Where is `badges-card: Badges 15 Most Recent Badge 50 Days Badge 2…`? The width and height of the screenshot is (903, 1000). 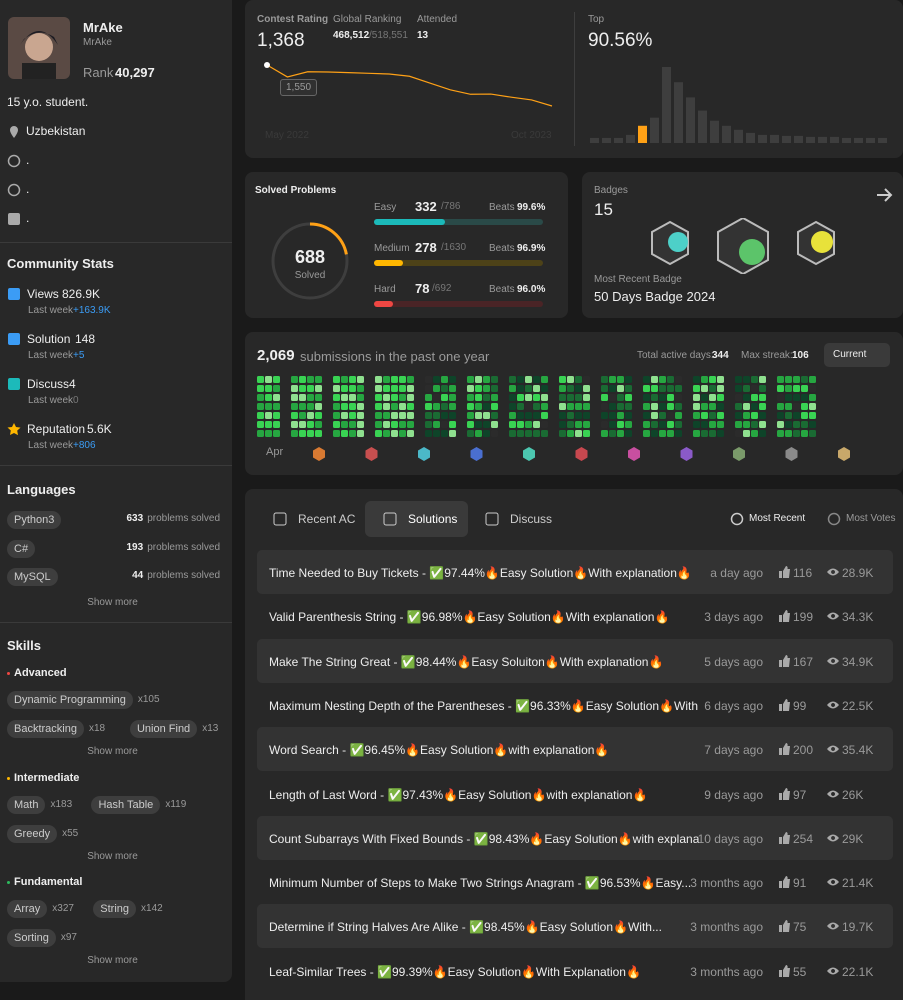
badges-card: Badges 15 Most Recent Badge 50 Days Badge 2… is located at coordinates (742, 245).